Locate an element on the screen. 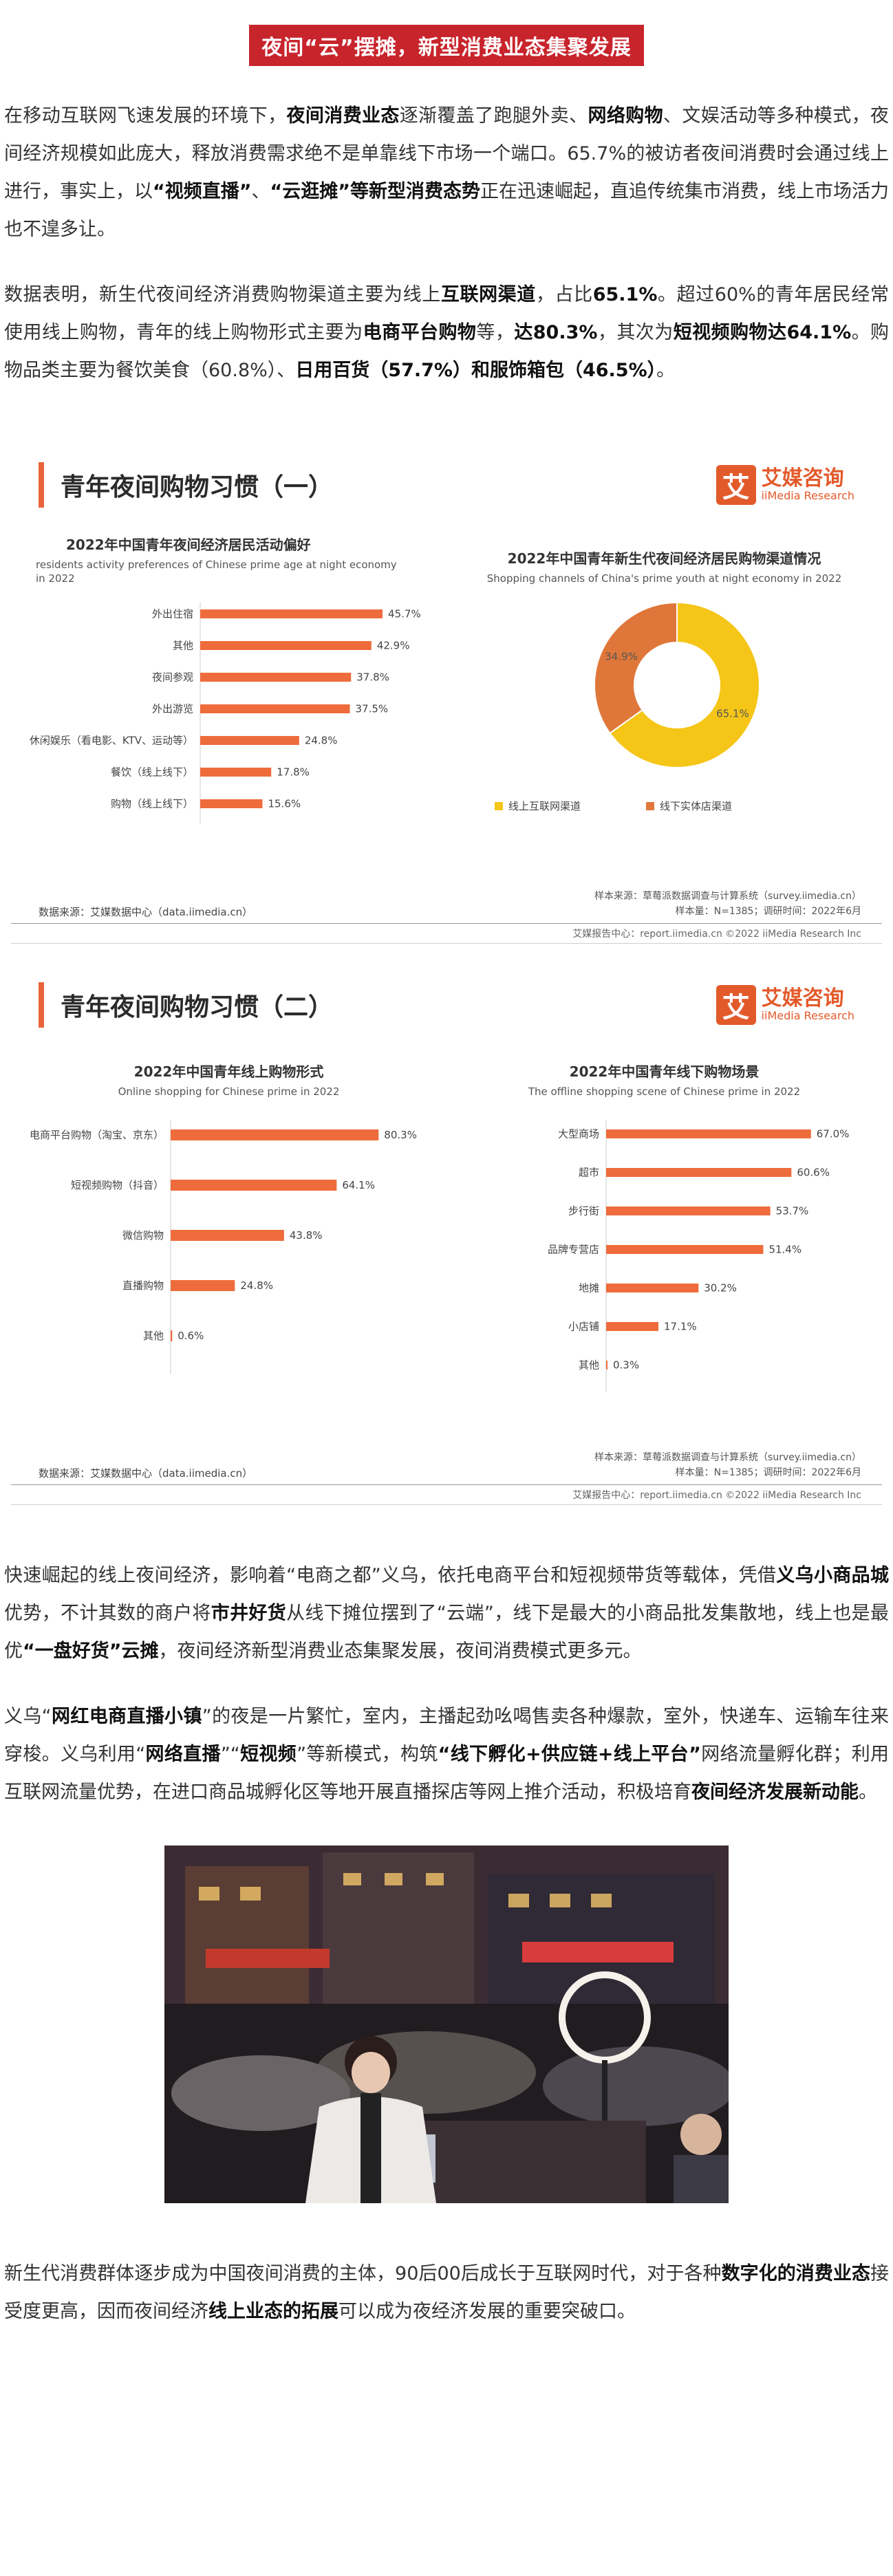 The image size is (893, 2576). value-label: 42.9% is located at coordinates (393, 646).